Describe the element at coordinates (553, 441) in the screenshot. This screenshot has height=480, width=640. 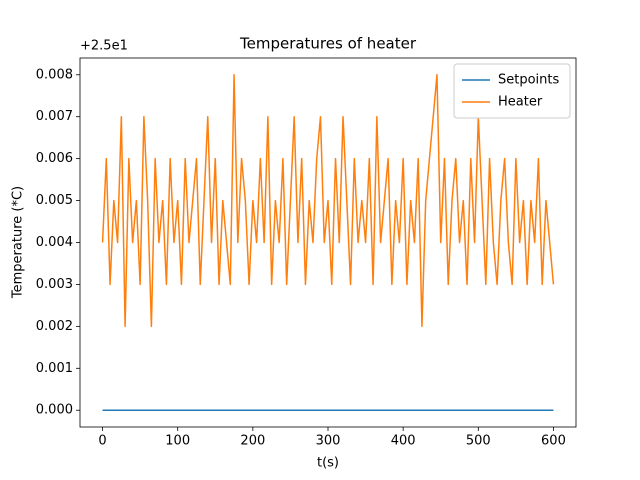
I see `x-tick-label: 600` at that location.